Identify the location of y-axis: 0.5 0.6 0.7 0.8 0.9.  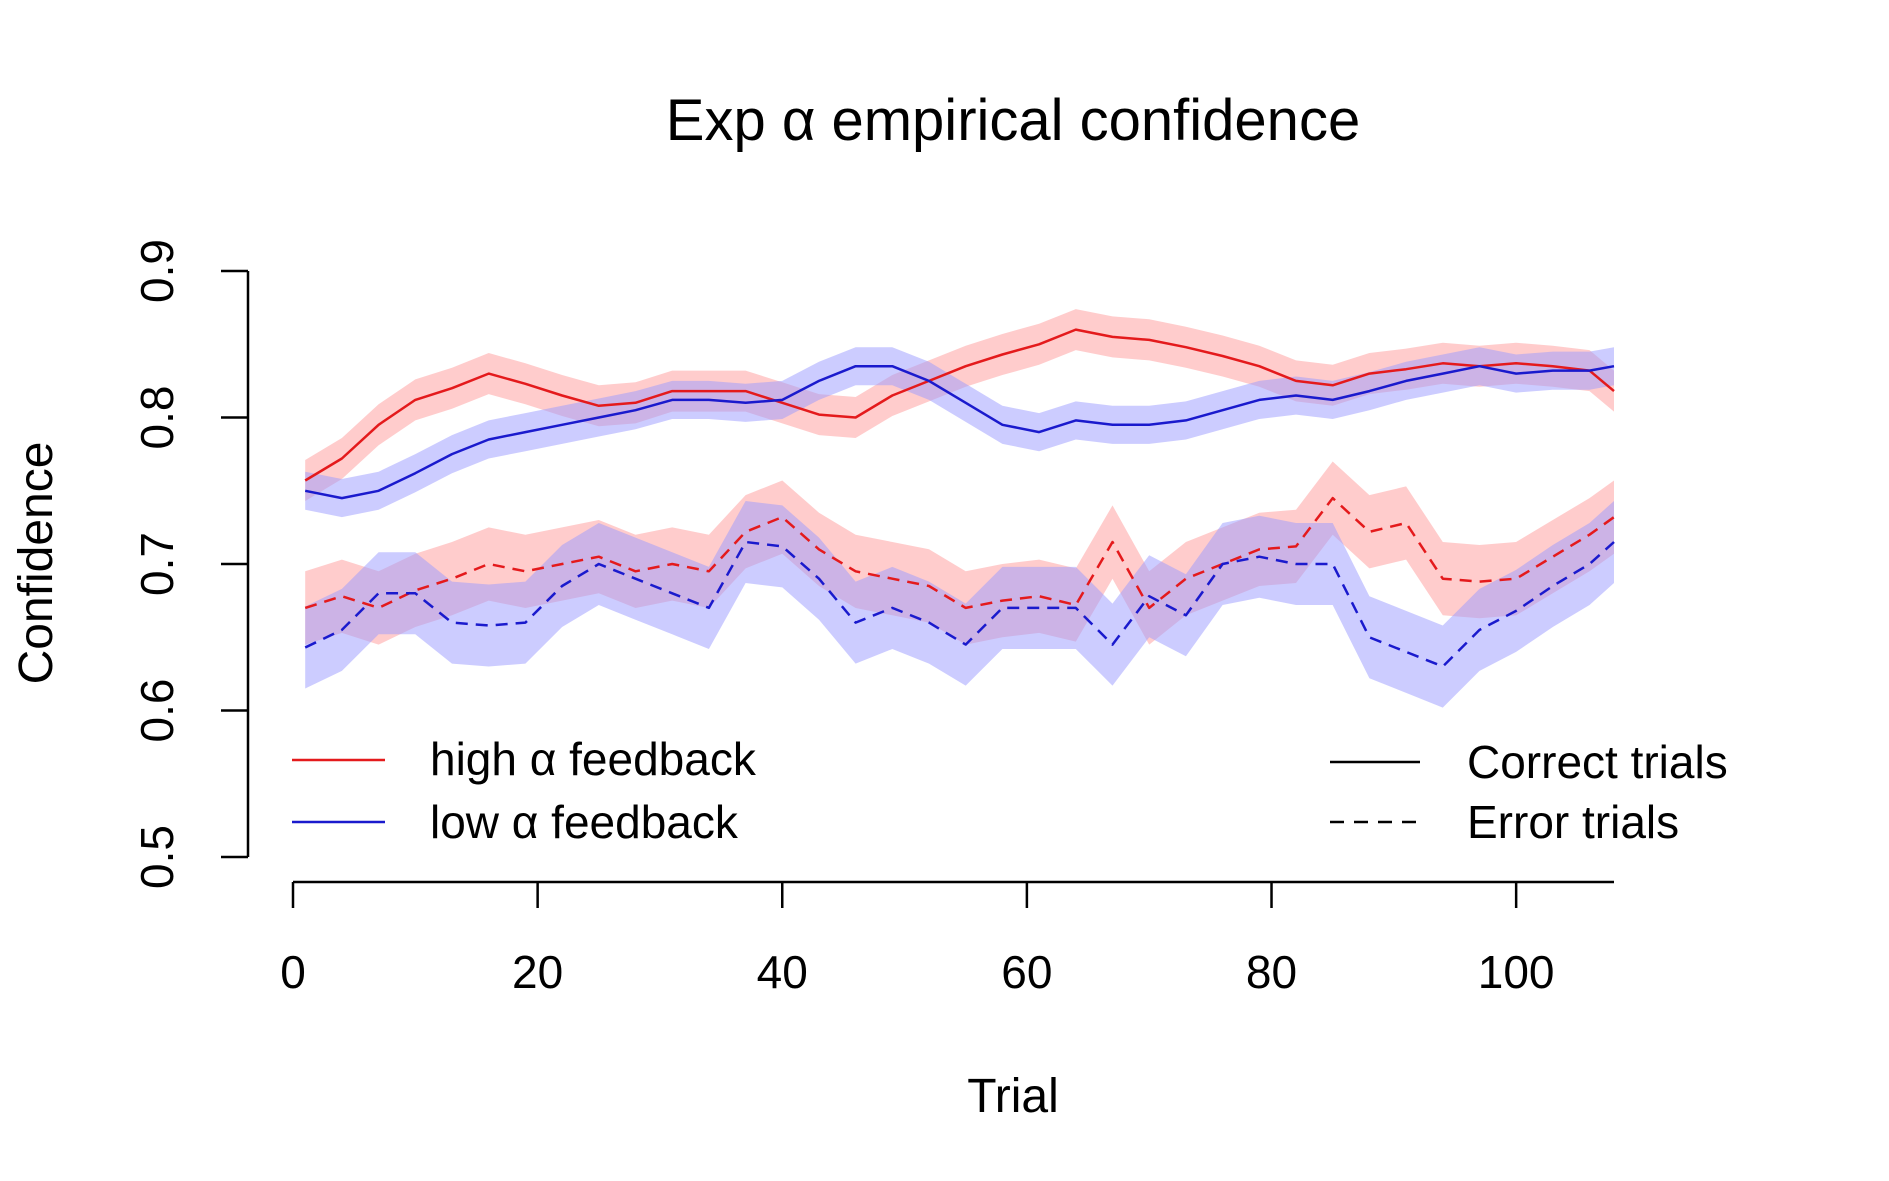
(190, 564).